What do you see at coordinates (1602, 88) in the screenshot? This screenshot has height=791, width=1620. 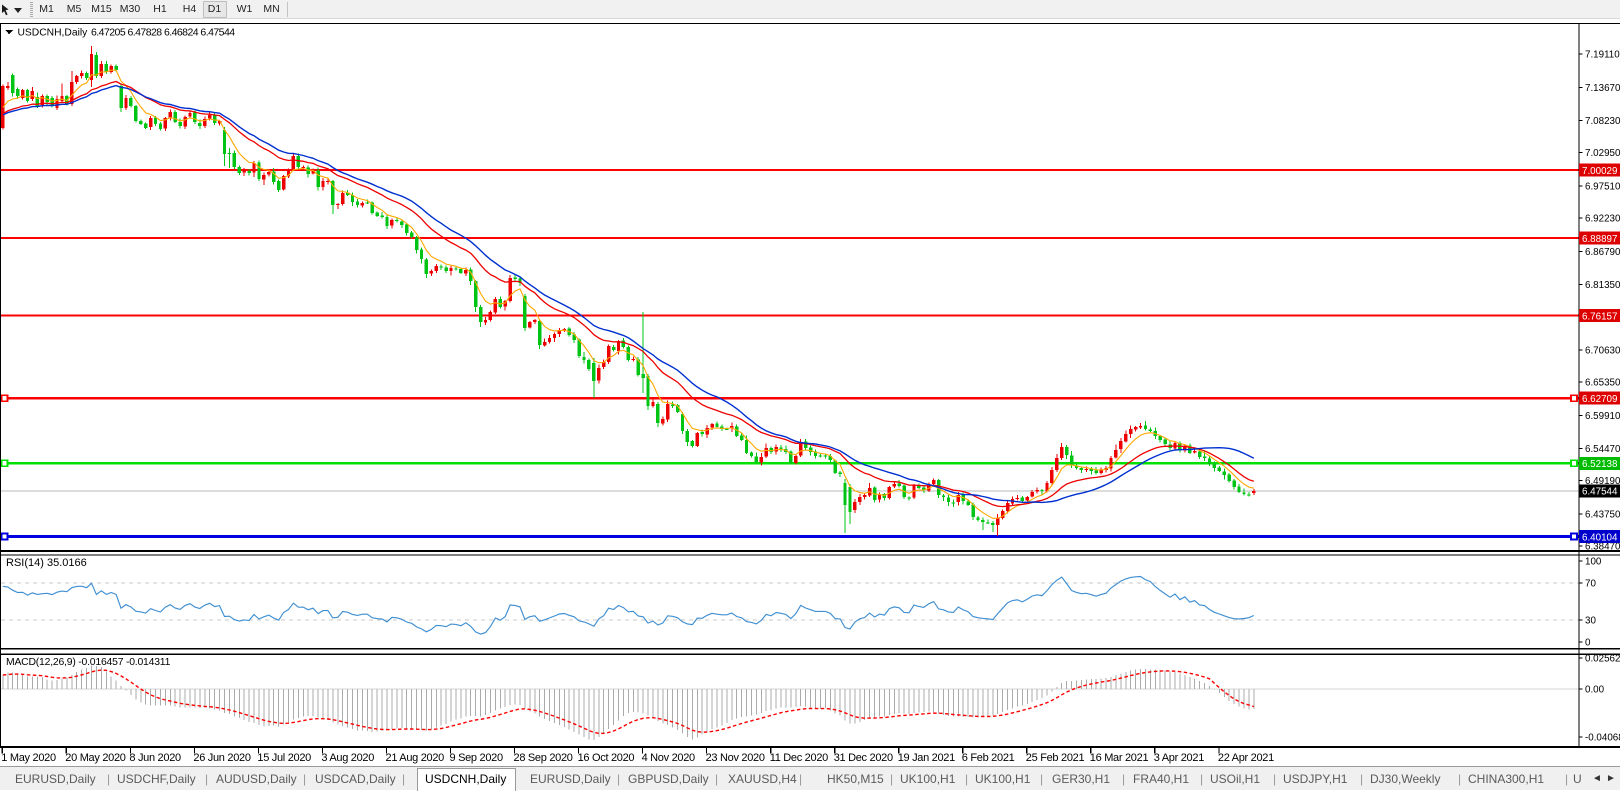 I see `svg-text: 7.13670` at bounding box center [1602, 88].